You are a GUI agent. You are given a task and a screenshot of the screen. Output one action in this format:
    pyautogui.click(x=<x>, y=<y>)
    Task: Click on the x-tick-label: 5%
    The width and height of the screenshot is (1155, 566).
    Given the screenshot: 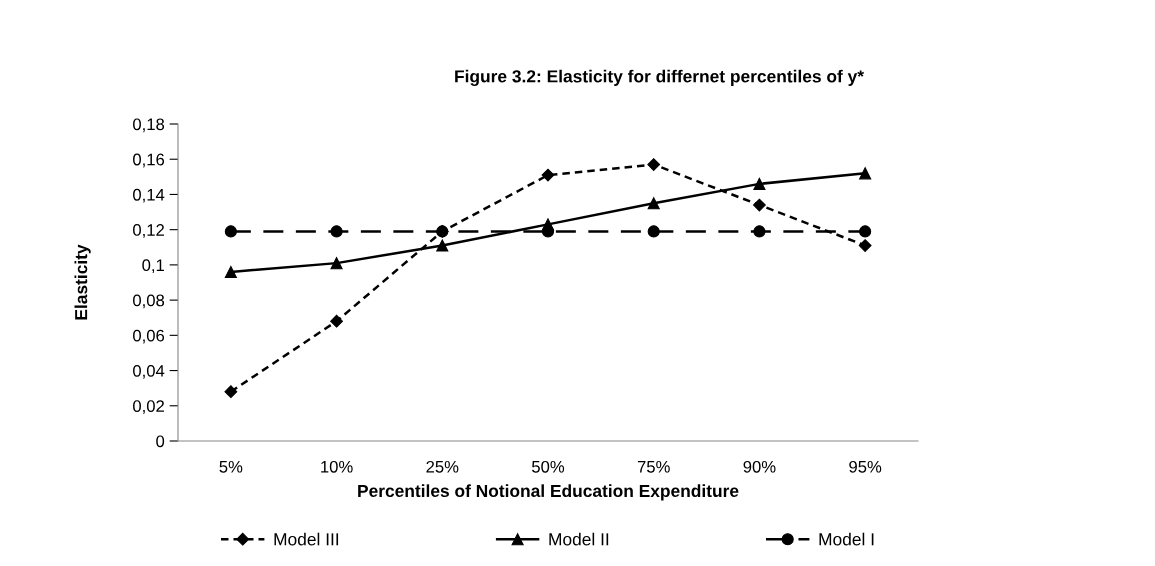 What is the action you would take?
    pyautogui.click(x=231, y=466)
    